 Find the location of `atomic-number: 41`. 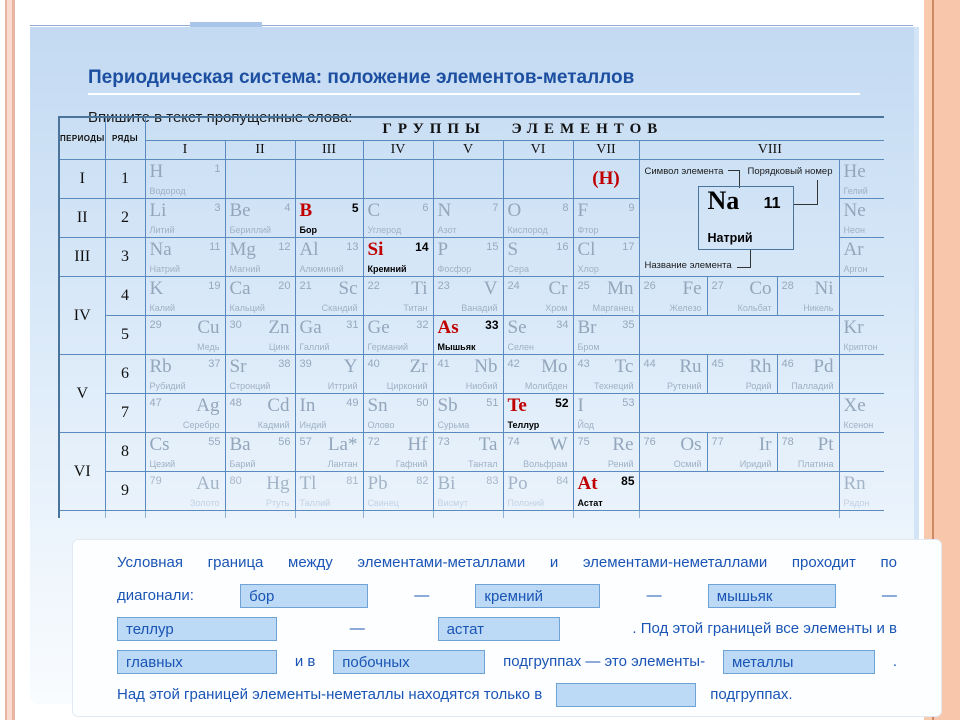

atomic-number: 41 is located at coordinates (443, 364).